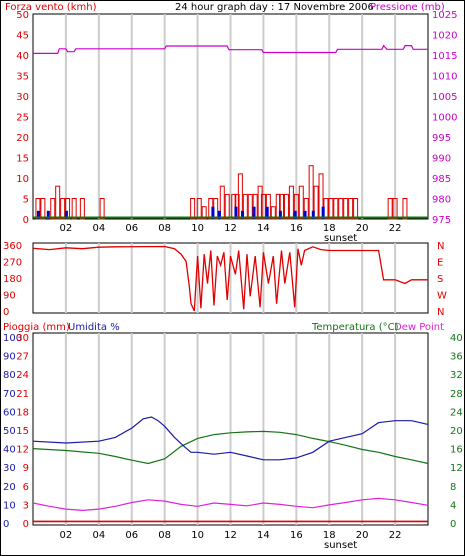 The image size is (465, 556). I want to click on humidity-y-tick: 90, so click(9, 357).